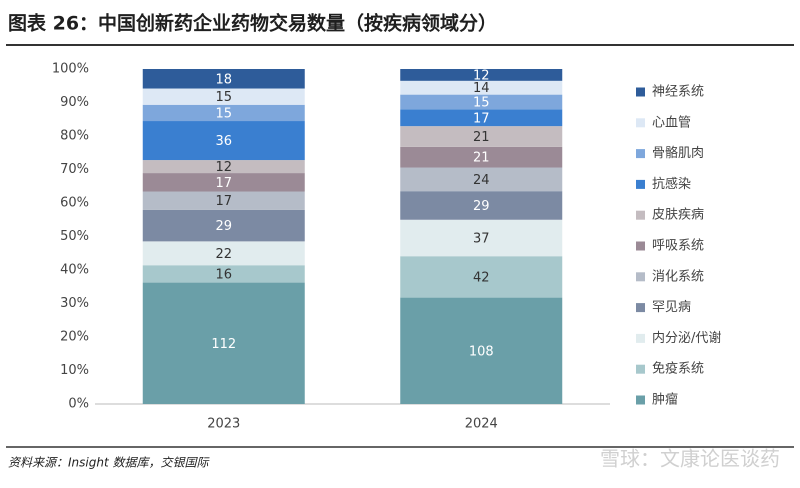  Describe the element at coordinates (671, 307) in the screenshot. I see `legend-label: 罕见病` at that location.